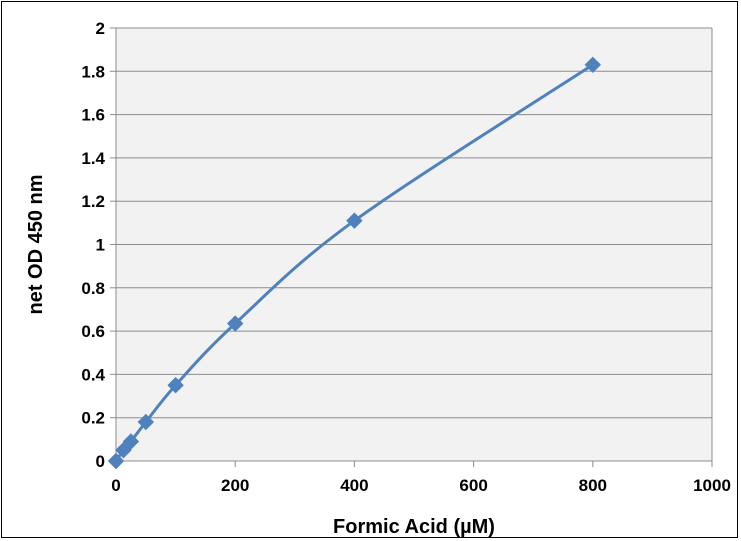 This screenshot has height=541, width=741. What do you see at coordinates (93, 374) in the screenshot?
I see `y-tick-label: 0.4` at bounding box center [93, 374].